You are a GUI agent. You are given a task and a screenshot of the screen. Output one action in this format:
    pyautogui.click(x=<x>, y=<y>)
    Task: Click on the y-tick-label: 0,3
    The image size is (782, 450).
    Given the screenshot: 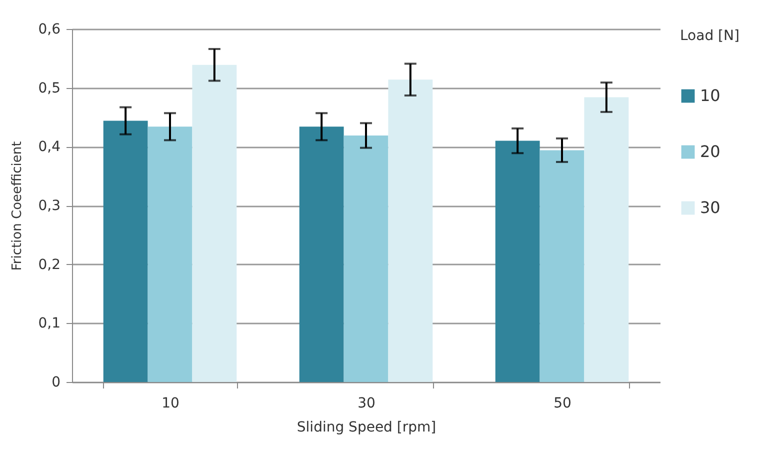 What is the action you would take?
    pyautogui.click(x=49, y=206)
    